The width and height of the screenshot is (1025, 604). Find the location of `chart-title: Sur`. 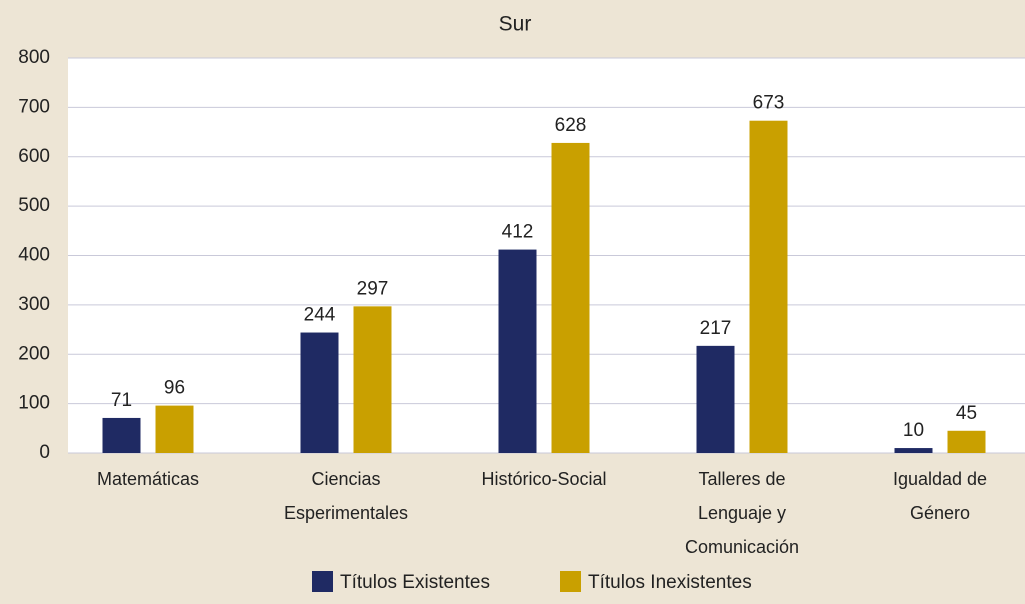

chart-title: Sur is located at coordinates (515, 24).